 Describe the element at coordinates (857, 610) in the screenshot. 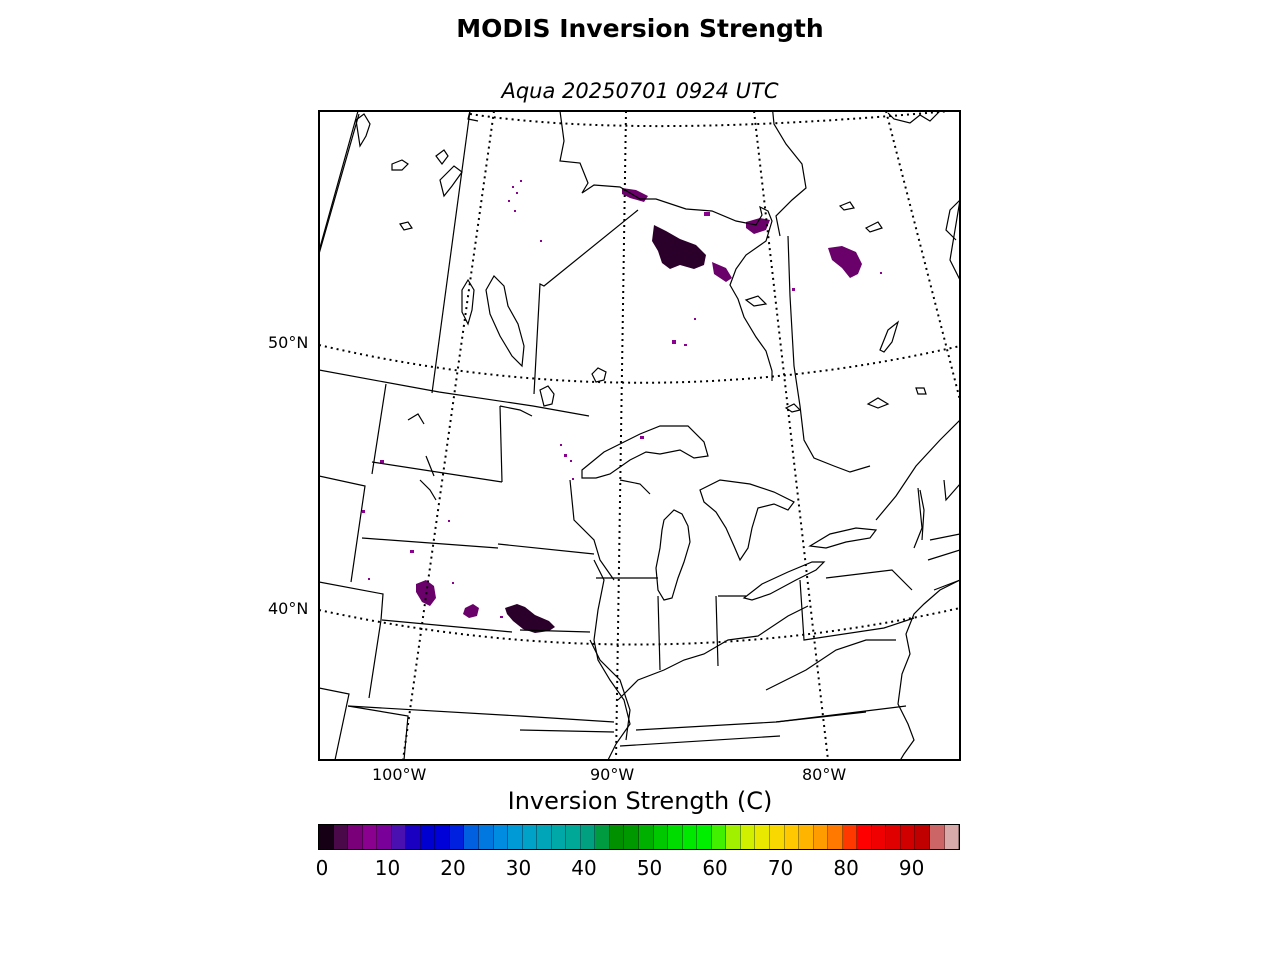

I see `pennsylvania-border` at that location.